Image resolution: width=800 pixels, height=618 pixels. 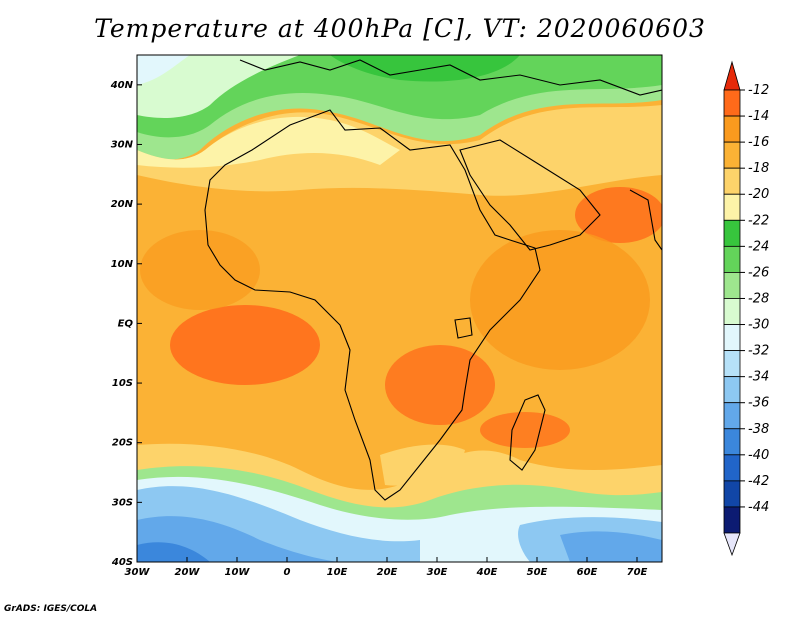 I want to click on lon-tick-label: 30W, so click(x=138, y=572).